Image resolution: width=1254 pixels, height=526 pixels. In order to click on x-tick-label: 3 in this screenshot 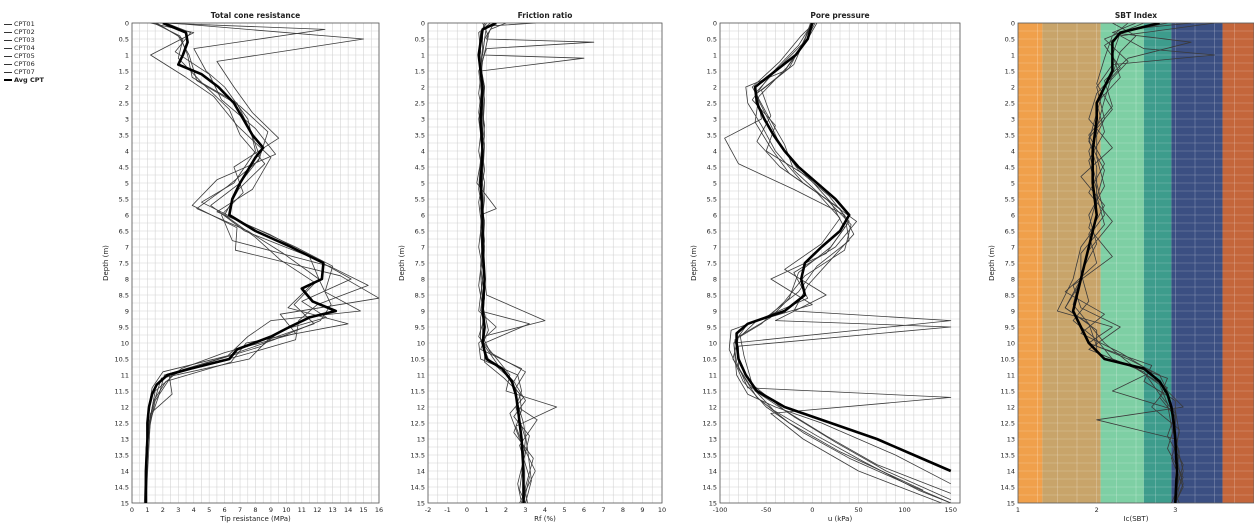, I will do `click(1175, 510)`.